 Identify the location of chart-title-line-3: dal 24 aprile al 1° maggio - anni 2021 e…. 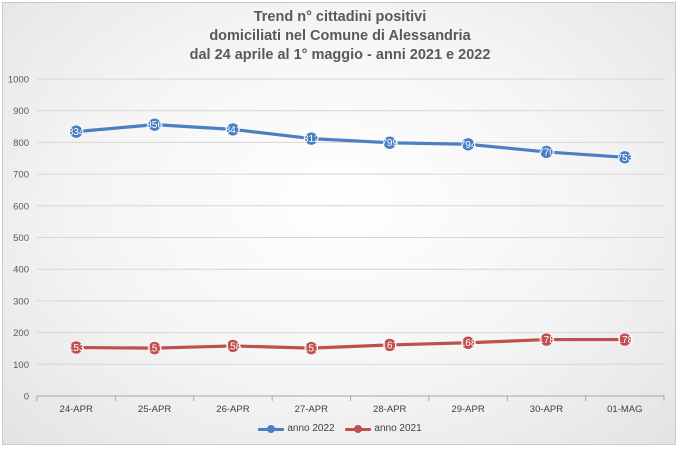
(340, 55).